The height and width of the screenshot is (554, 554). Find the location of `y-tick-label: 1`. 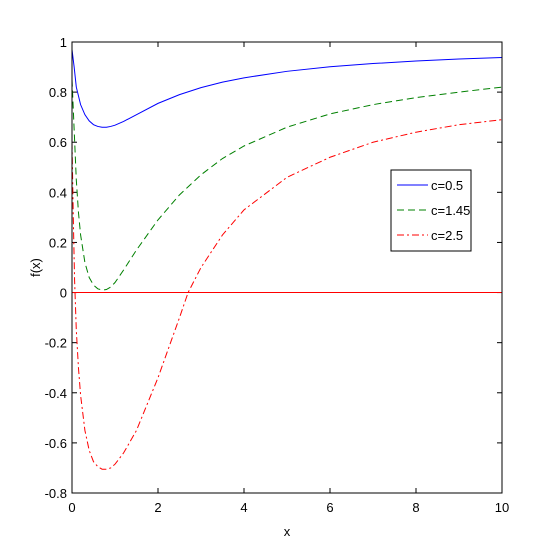

y-tick-label: 1 is located at coordinates (63, 42).